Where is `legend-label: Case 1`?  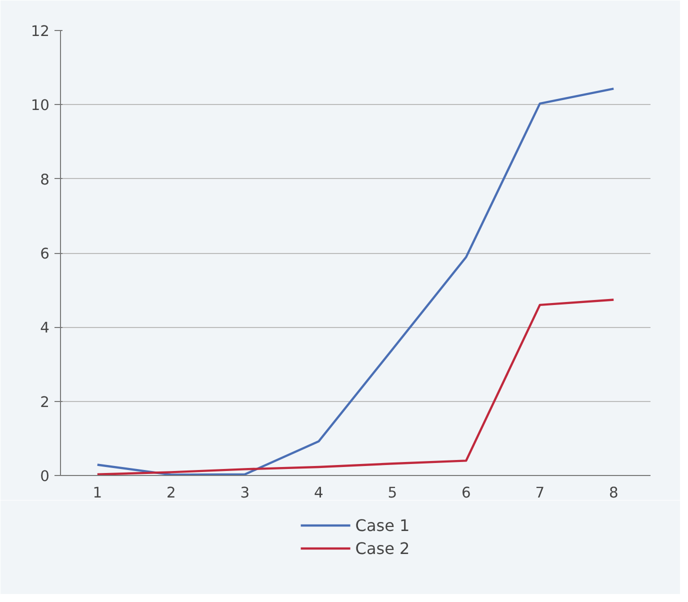
legend-label: Case 1 is located at coordinates (382, 525).